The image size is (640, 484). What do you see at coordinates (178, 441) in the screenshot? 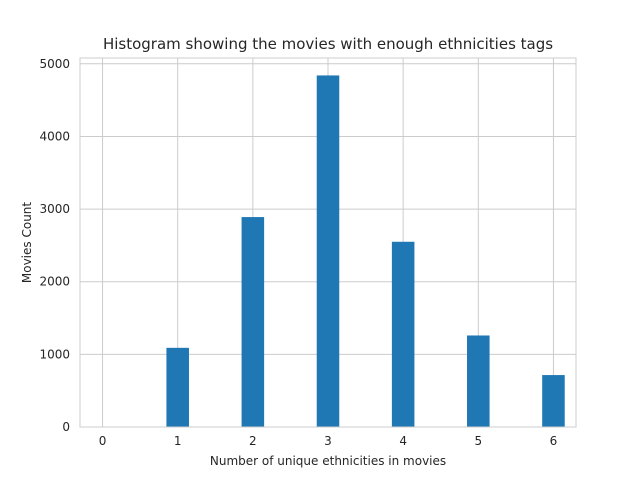
I see `x-tick-label: 1` at bounding box center [178, 441].